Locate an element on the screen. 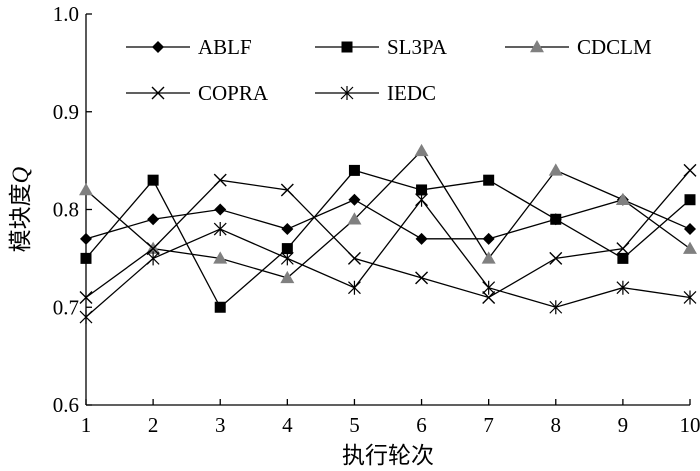 This screenshot has width=700, height=471. y-axis-ticks: 0.6 0.7 0.8 0.9 1.0 is located at coordinates (72, 209).